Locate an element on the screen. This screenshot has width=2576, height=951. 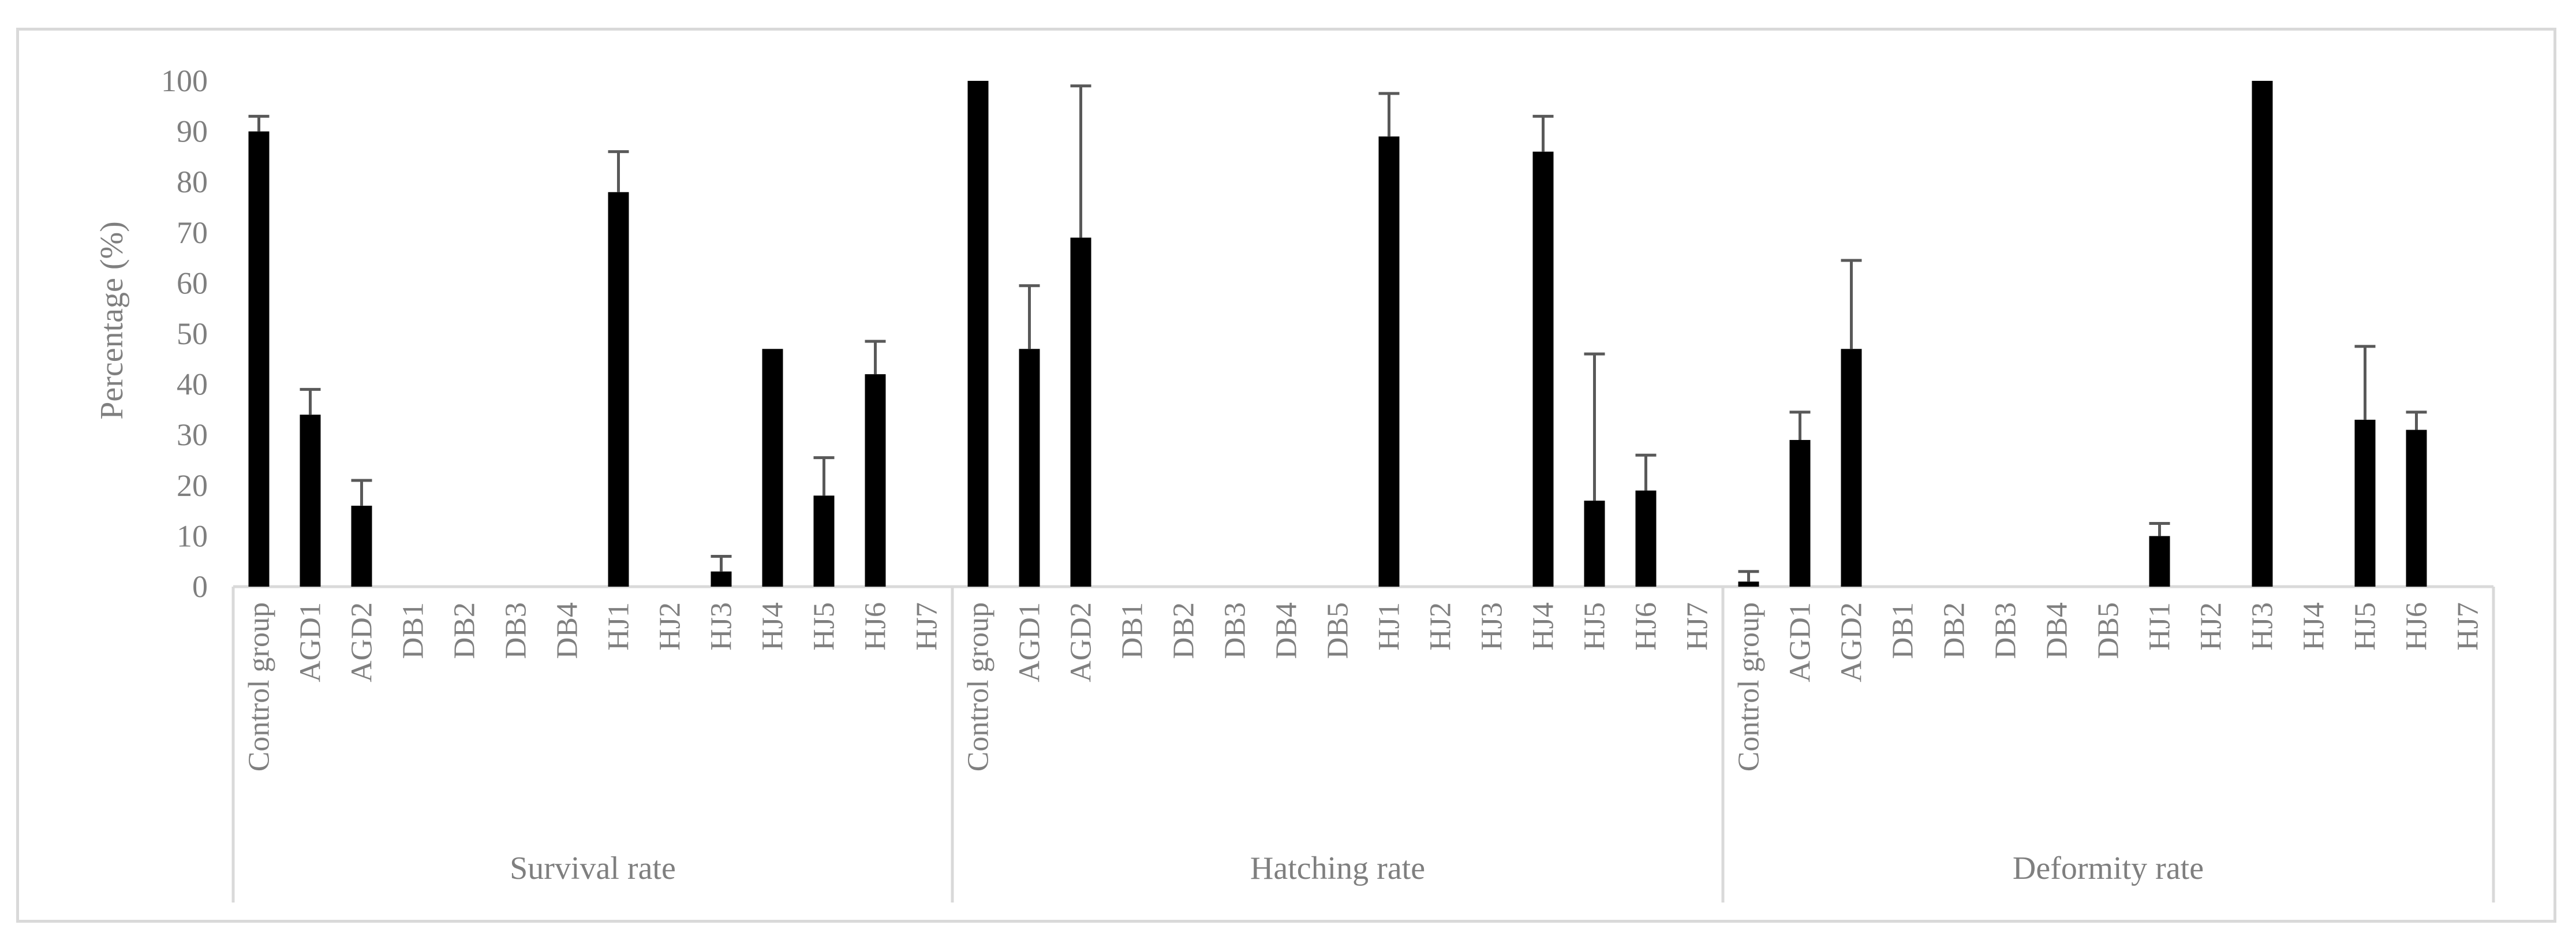
y-tick-label: 10 is located at coordinates (192, 536).